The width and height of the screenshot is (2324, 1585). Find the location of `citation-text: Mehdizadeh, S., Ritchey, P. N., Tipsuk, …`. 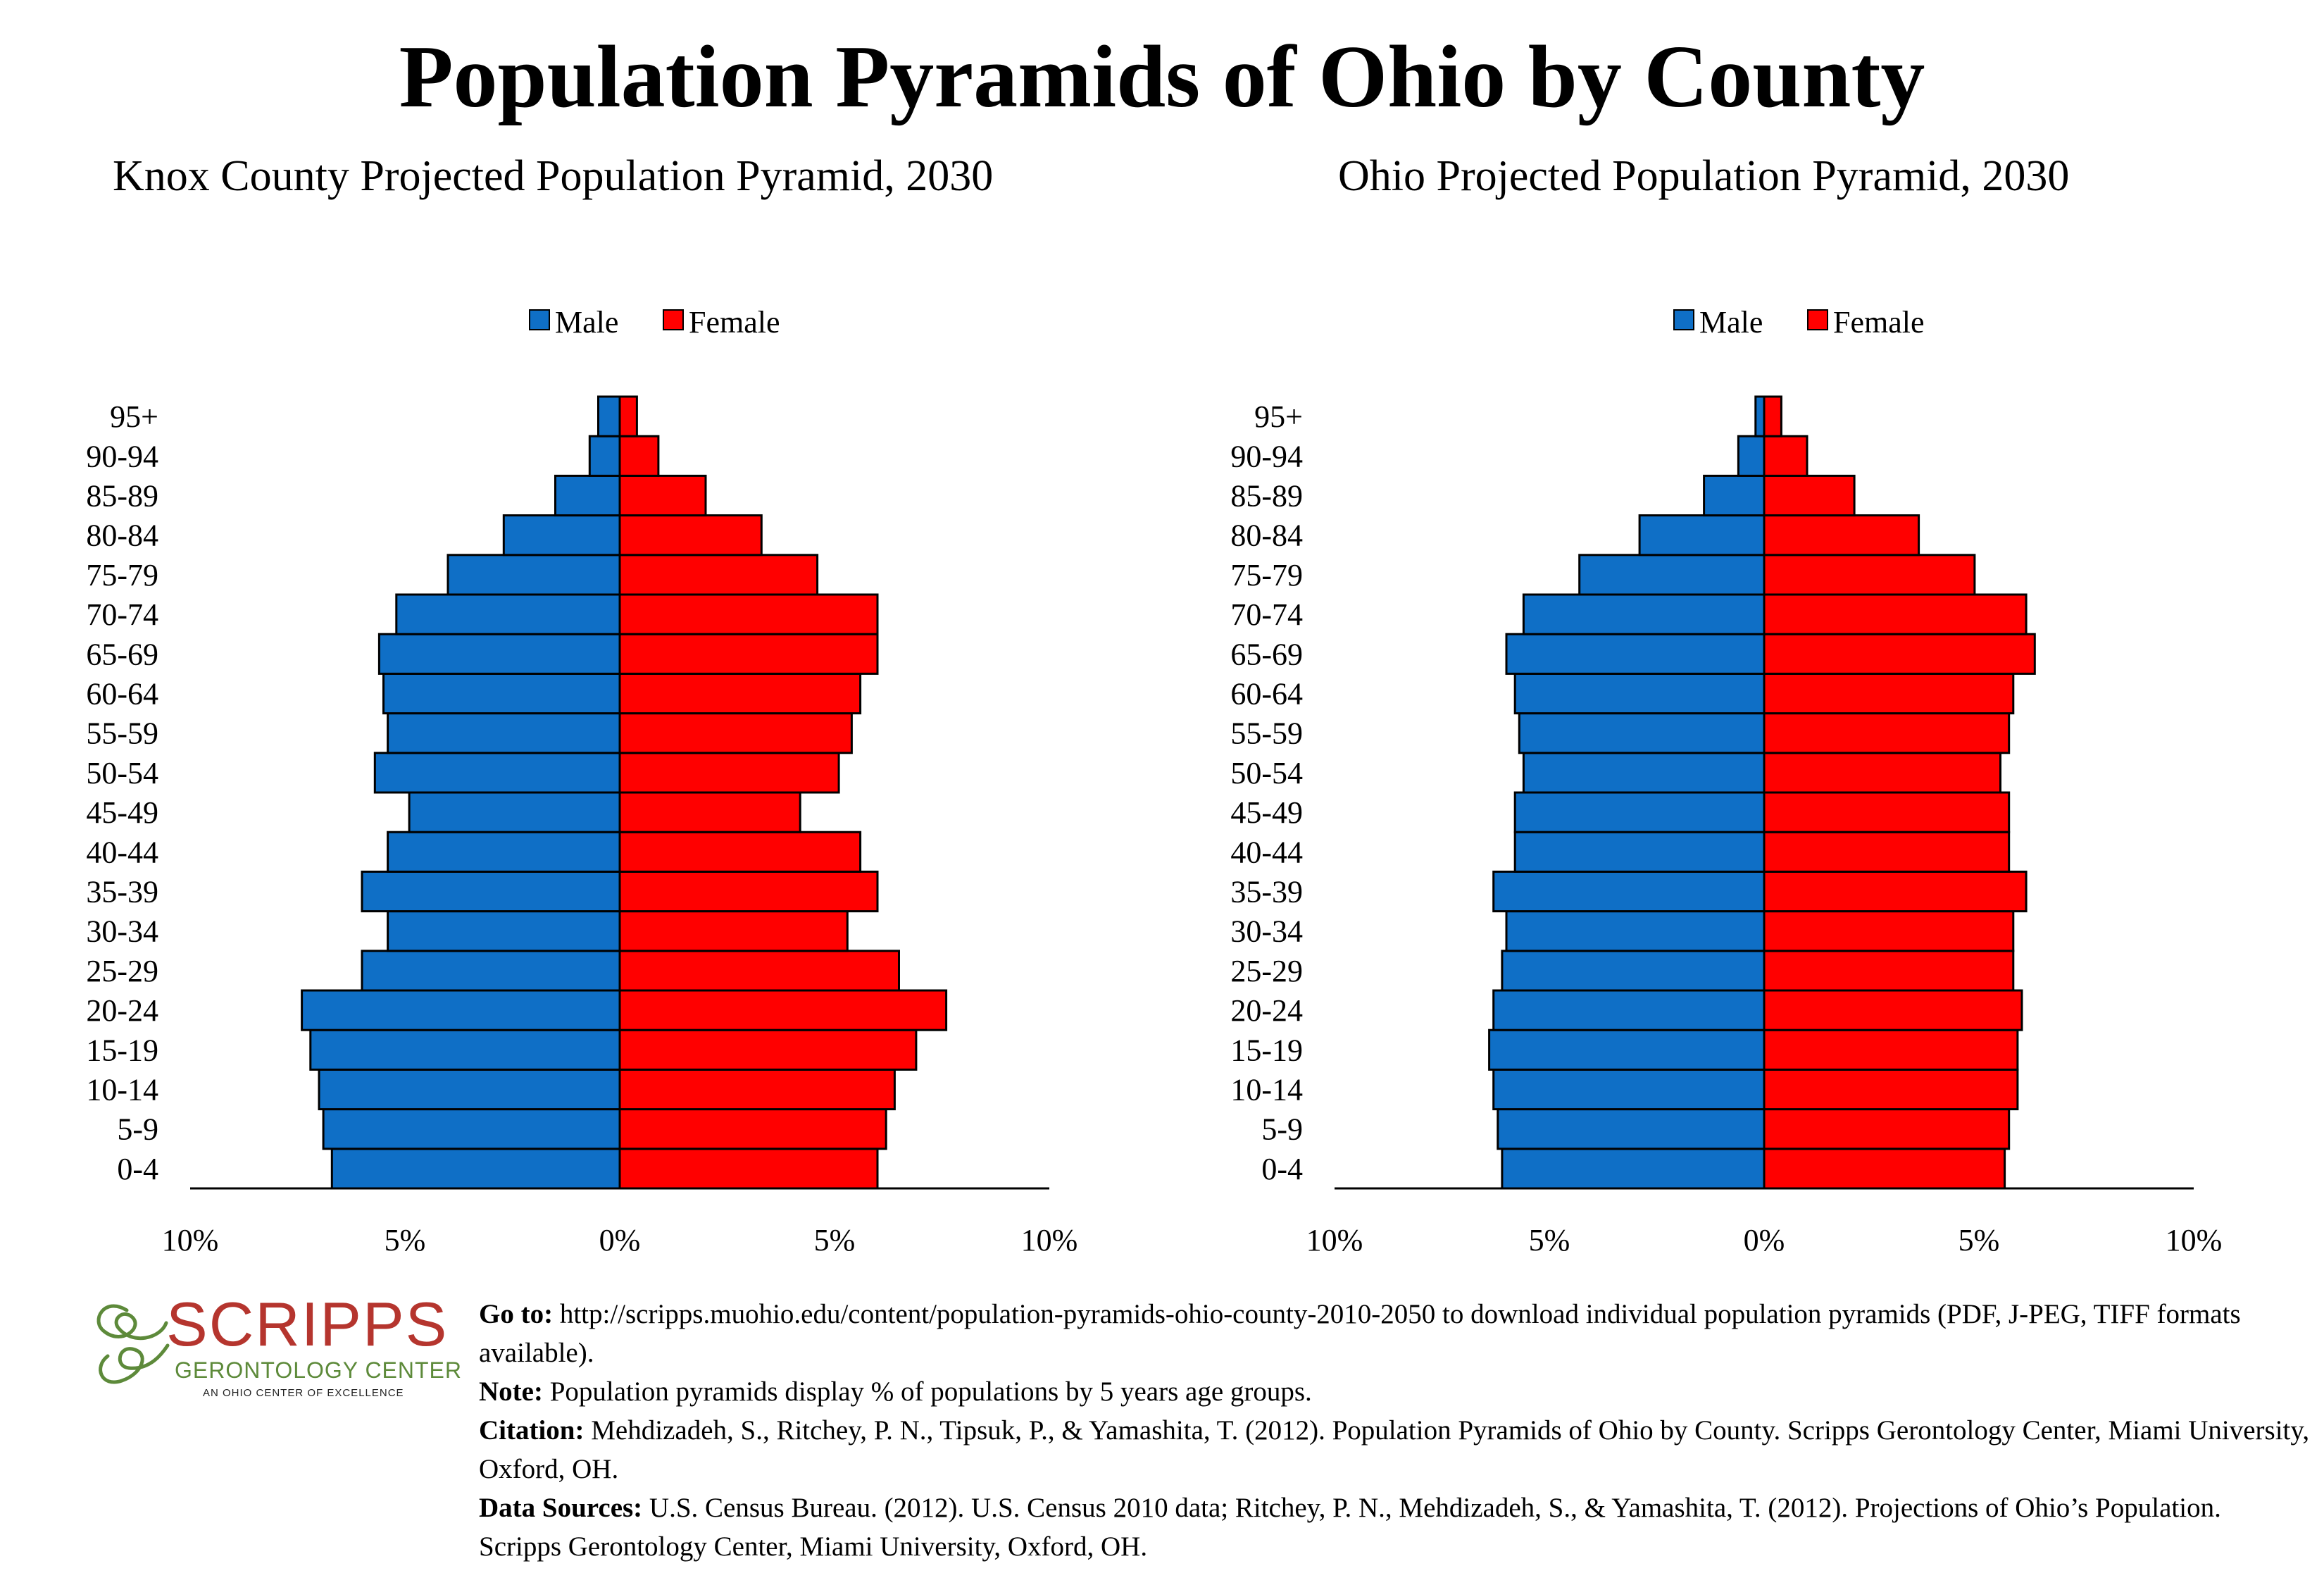

citation-text: Mehdizadeh, S., Ritchey, P. N., Tipsuk, … is located at coordinates (1394, 1449).